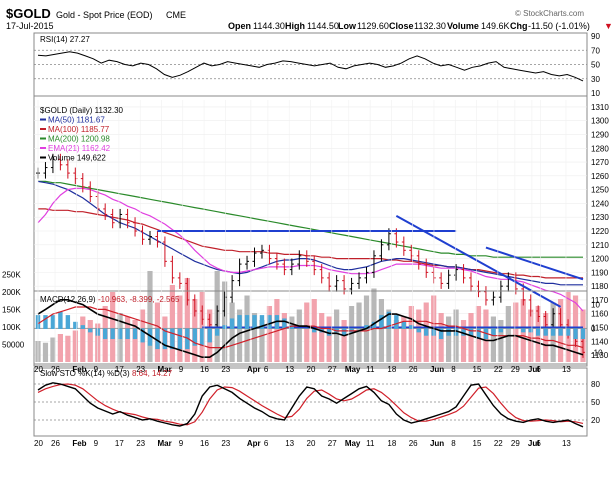 This screenshot has width=612, height=478. What do you see at coordinates (600, 272) in the screenshot?
I see `price-tick-label: 1190` at bounding box center [600, 272].